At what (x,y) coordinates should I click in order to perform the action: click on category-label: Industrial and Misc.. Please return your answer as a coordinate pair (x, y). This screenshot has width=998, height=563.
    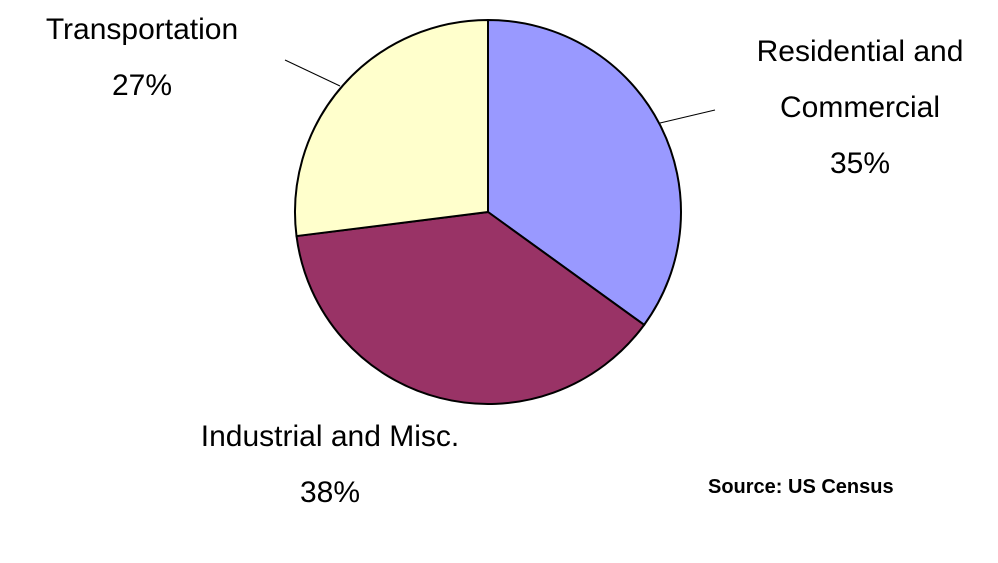
    Looking at the image, I should click on (330, 436).